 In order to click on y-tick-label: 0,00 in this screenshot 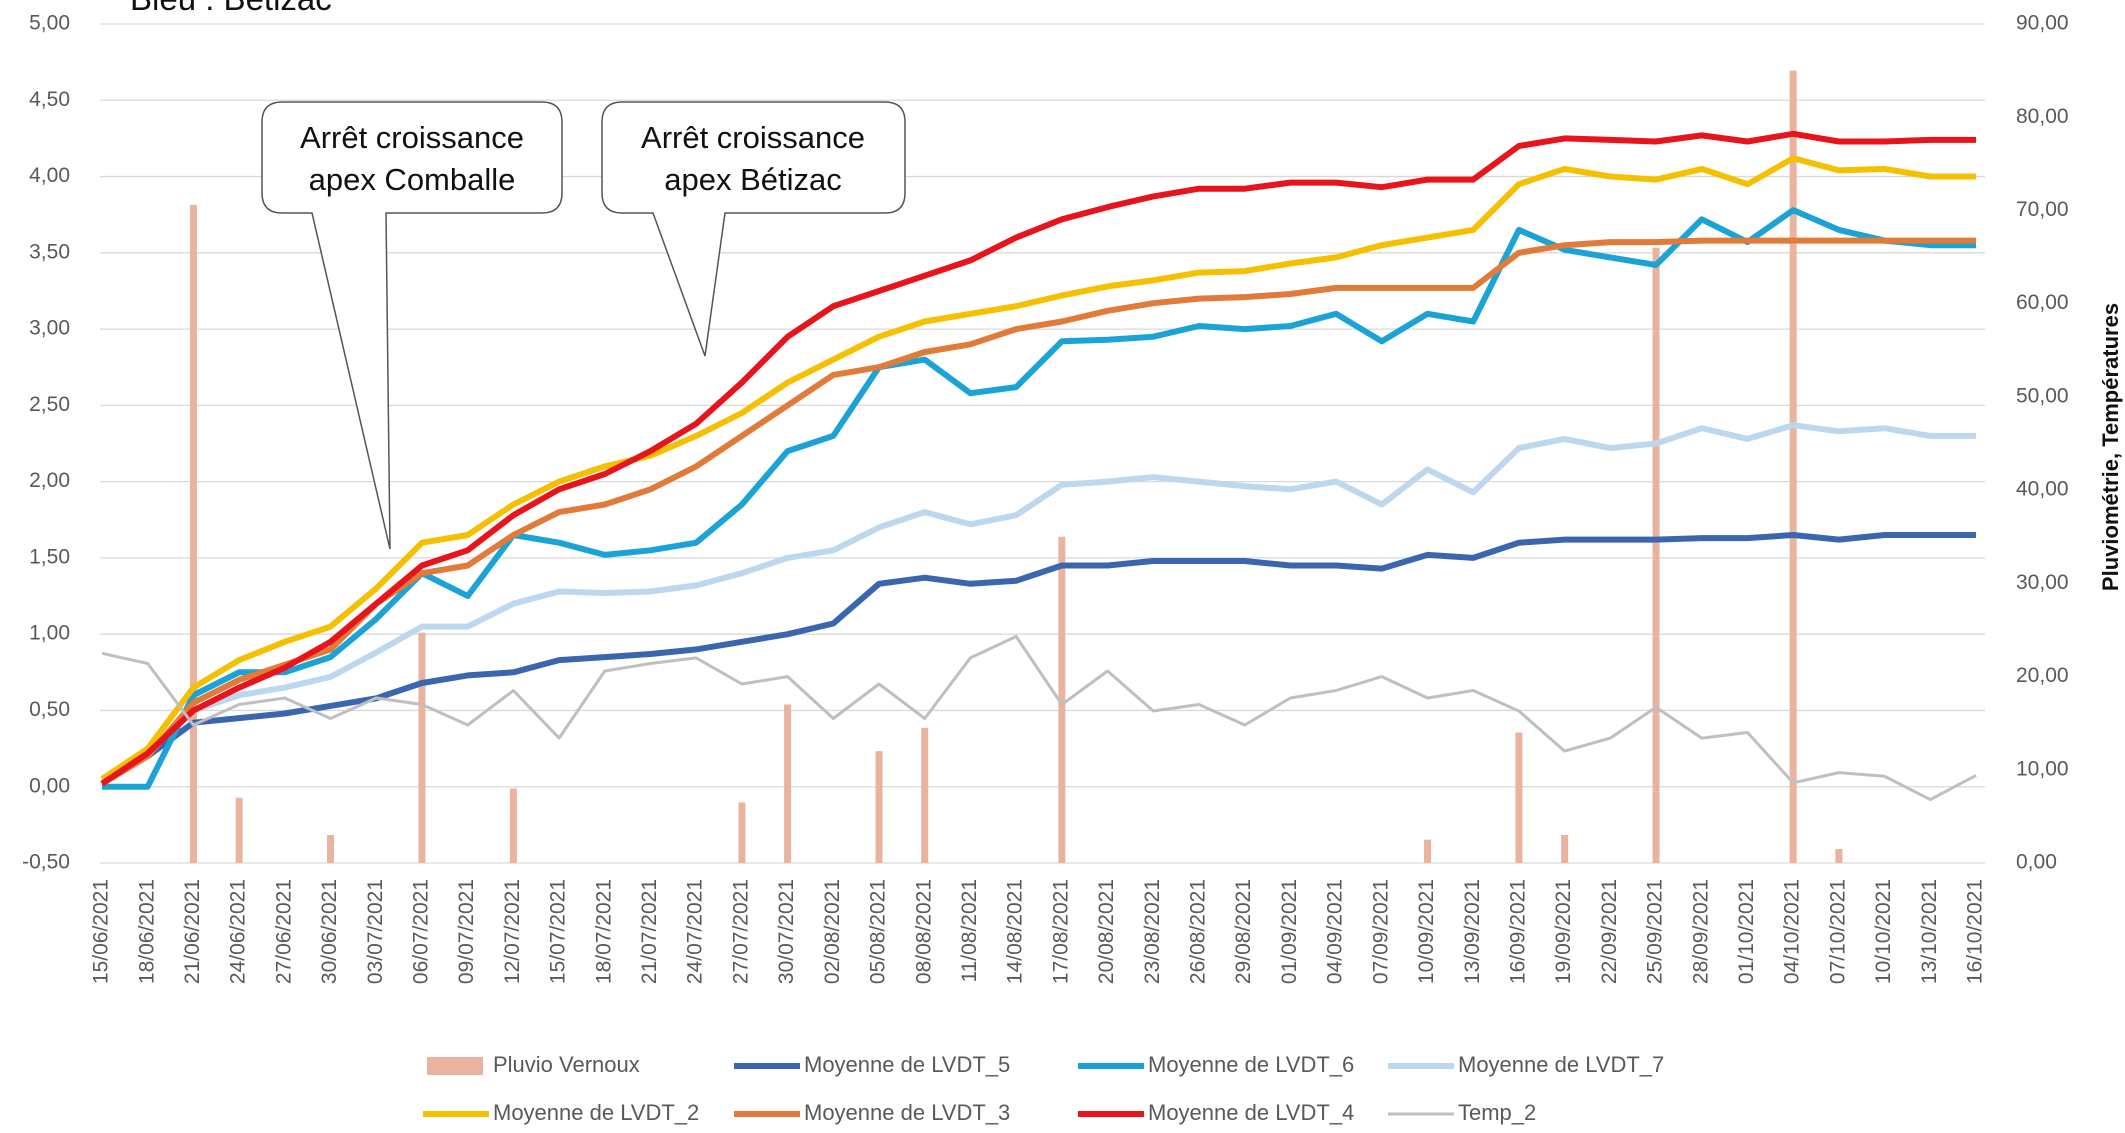, I will do `click(49, 785)`.